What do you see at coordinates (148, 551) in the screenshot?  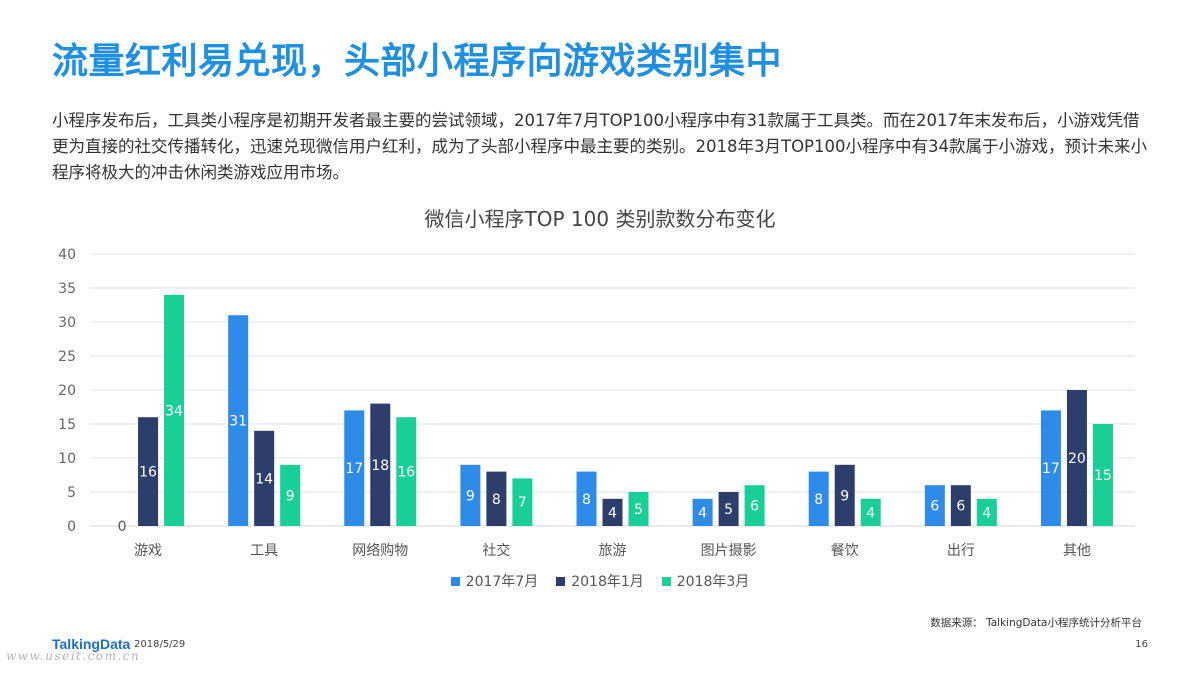 I see `x-tick-label: 游戏` at bounding box center [148, 551].